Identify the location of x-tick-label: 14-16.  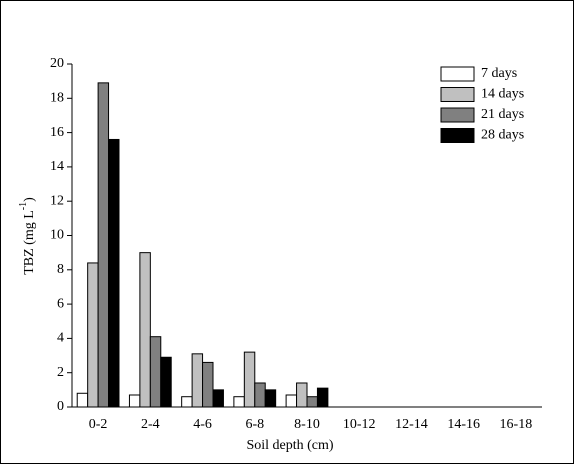
(463, 424).